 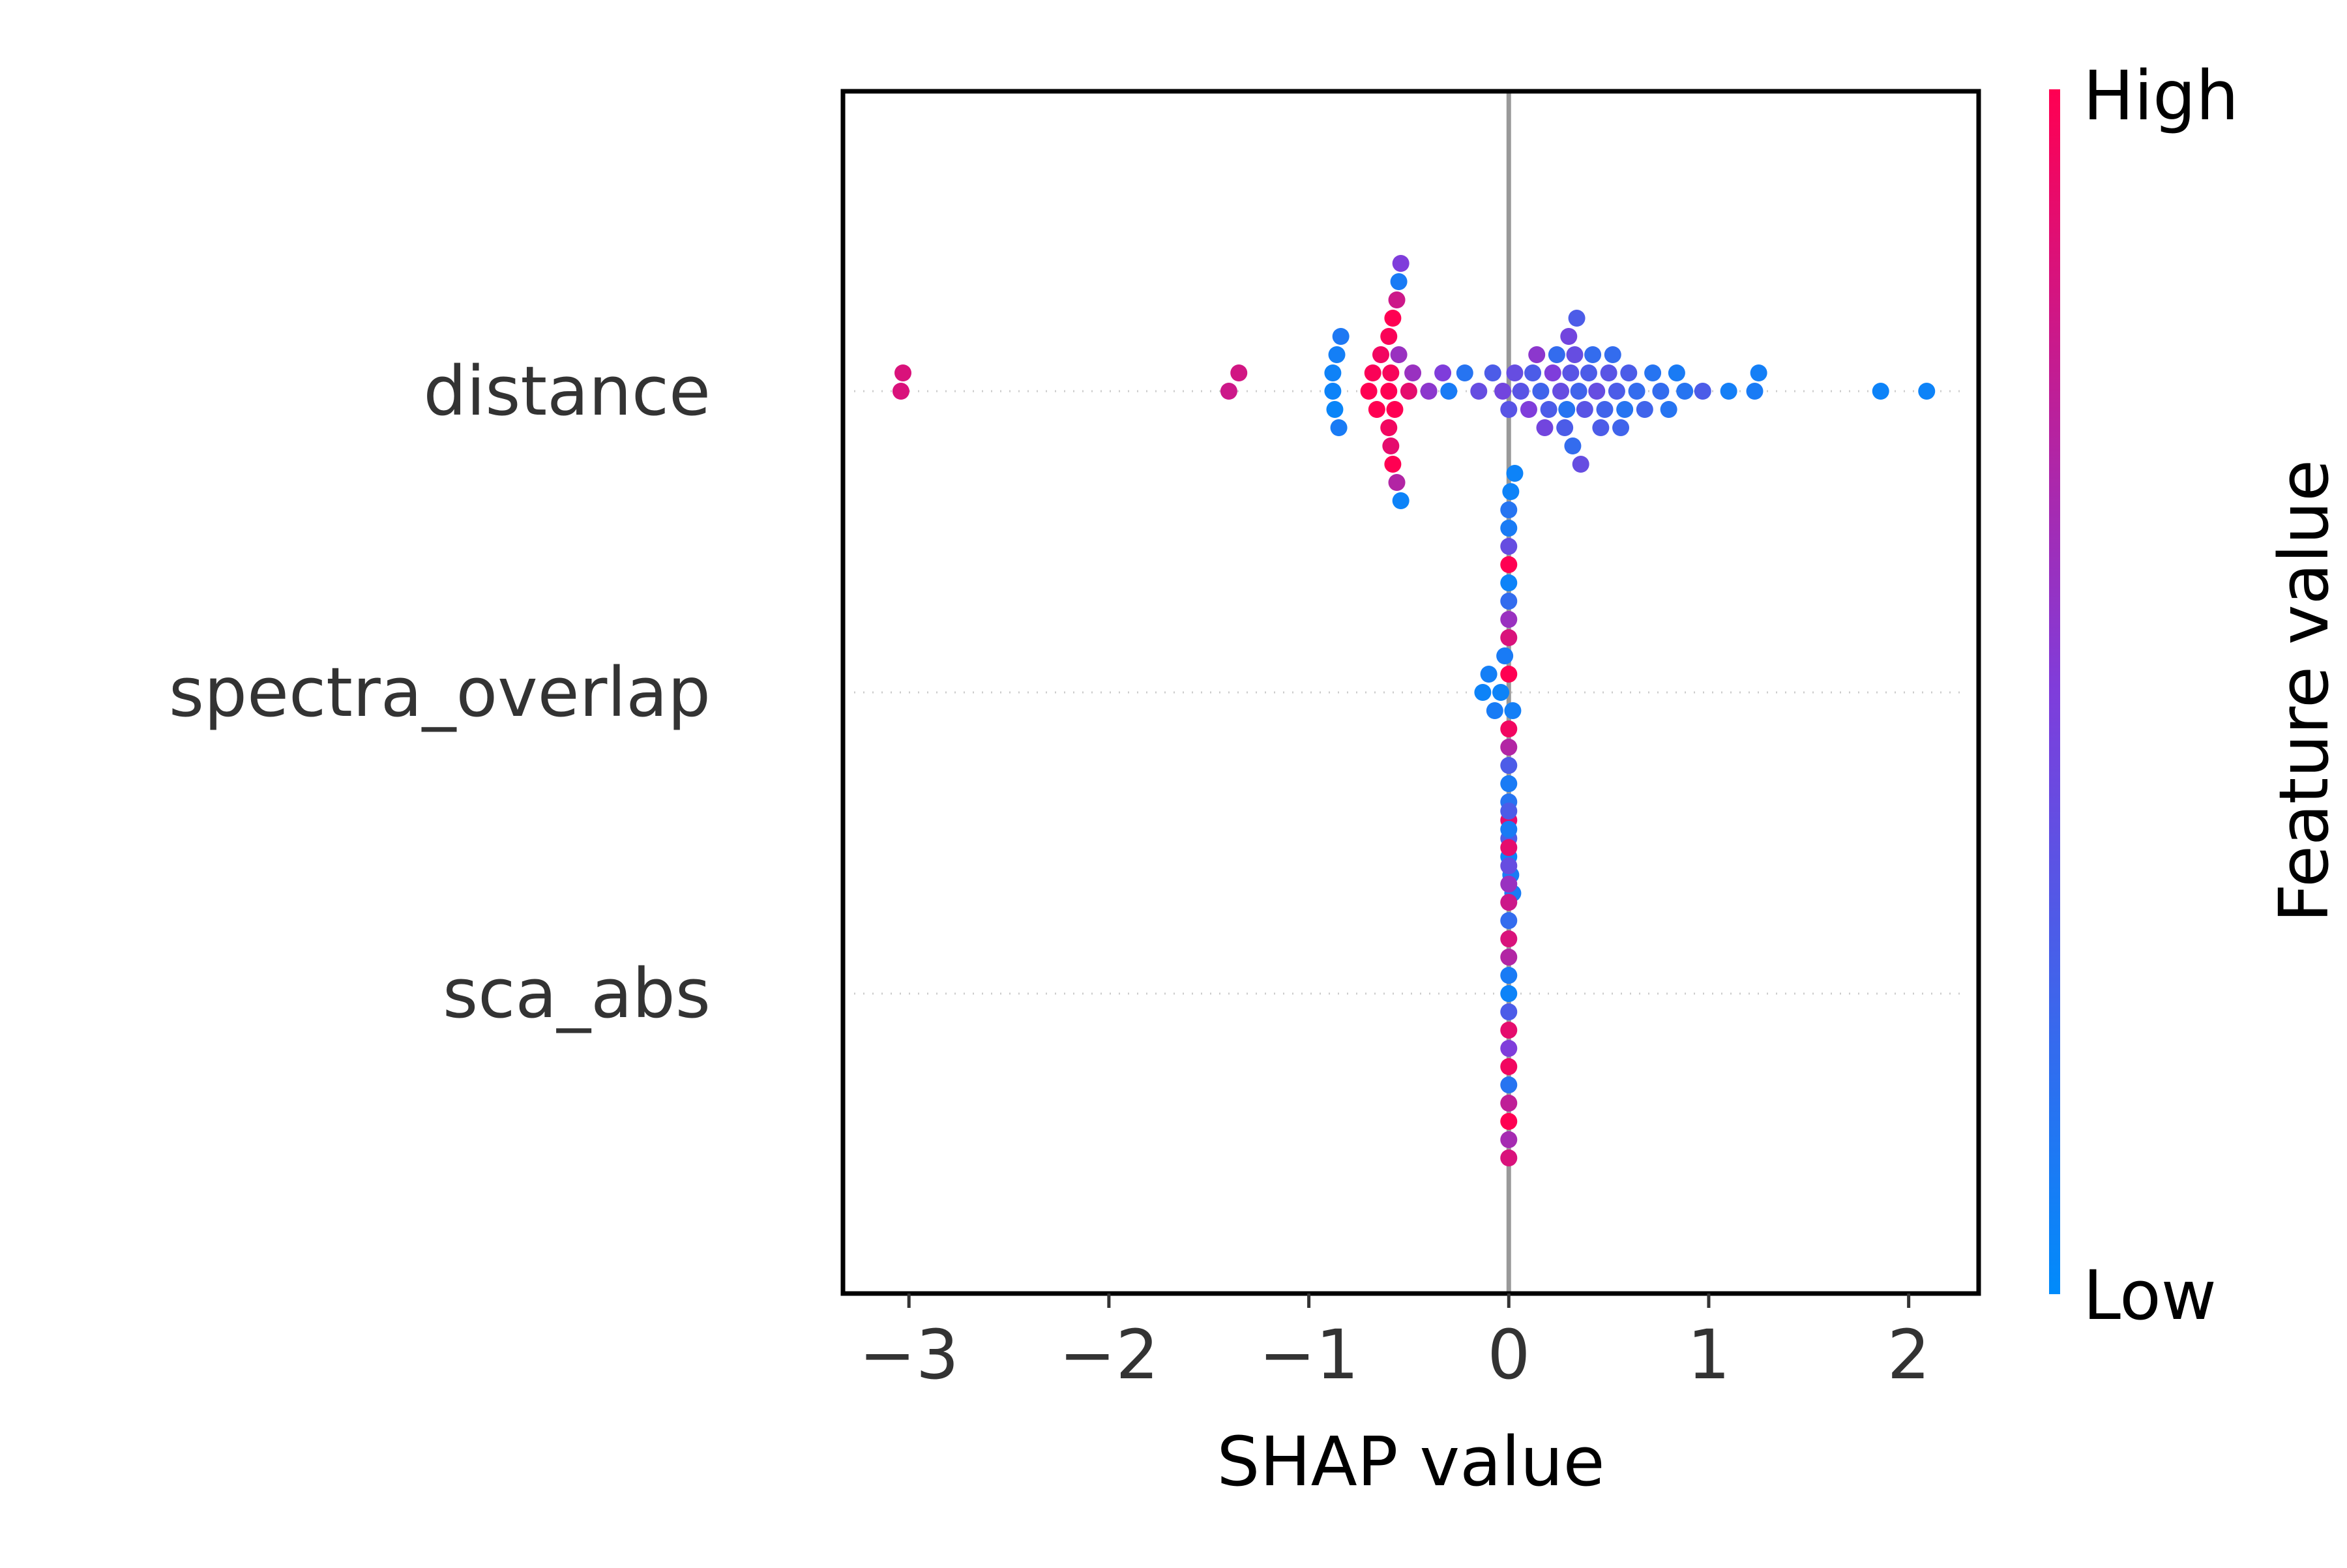 What do you see at coordinates (1708, 1355) in the screenshot?
I see `x-tick-label: 1` at bounding box center [1708, 1355].